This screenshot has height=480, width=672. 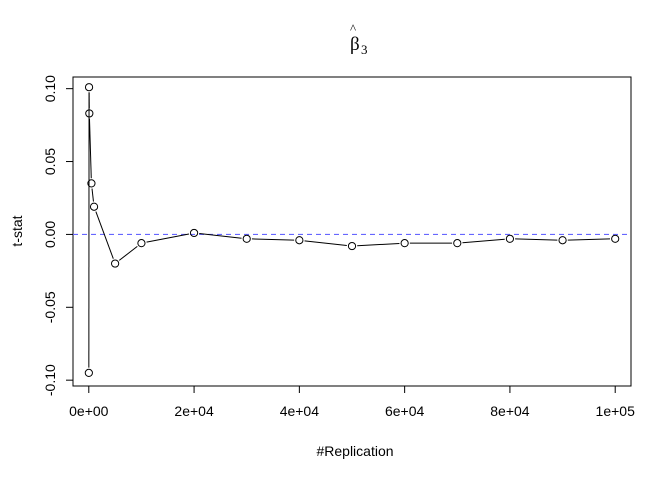 What do you see at coordinates (194, 411) in the screenshot?
I see `x-tick-label: 2e+04` at bounding box center [194, 411].